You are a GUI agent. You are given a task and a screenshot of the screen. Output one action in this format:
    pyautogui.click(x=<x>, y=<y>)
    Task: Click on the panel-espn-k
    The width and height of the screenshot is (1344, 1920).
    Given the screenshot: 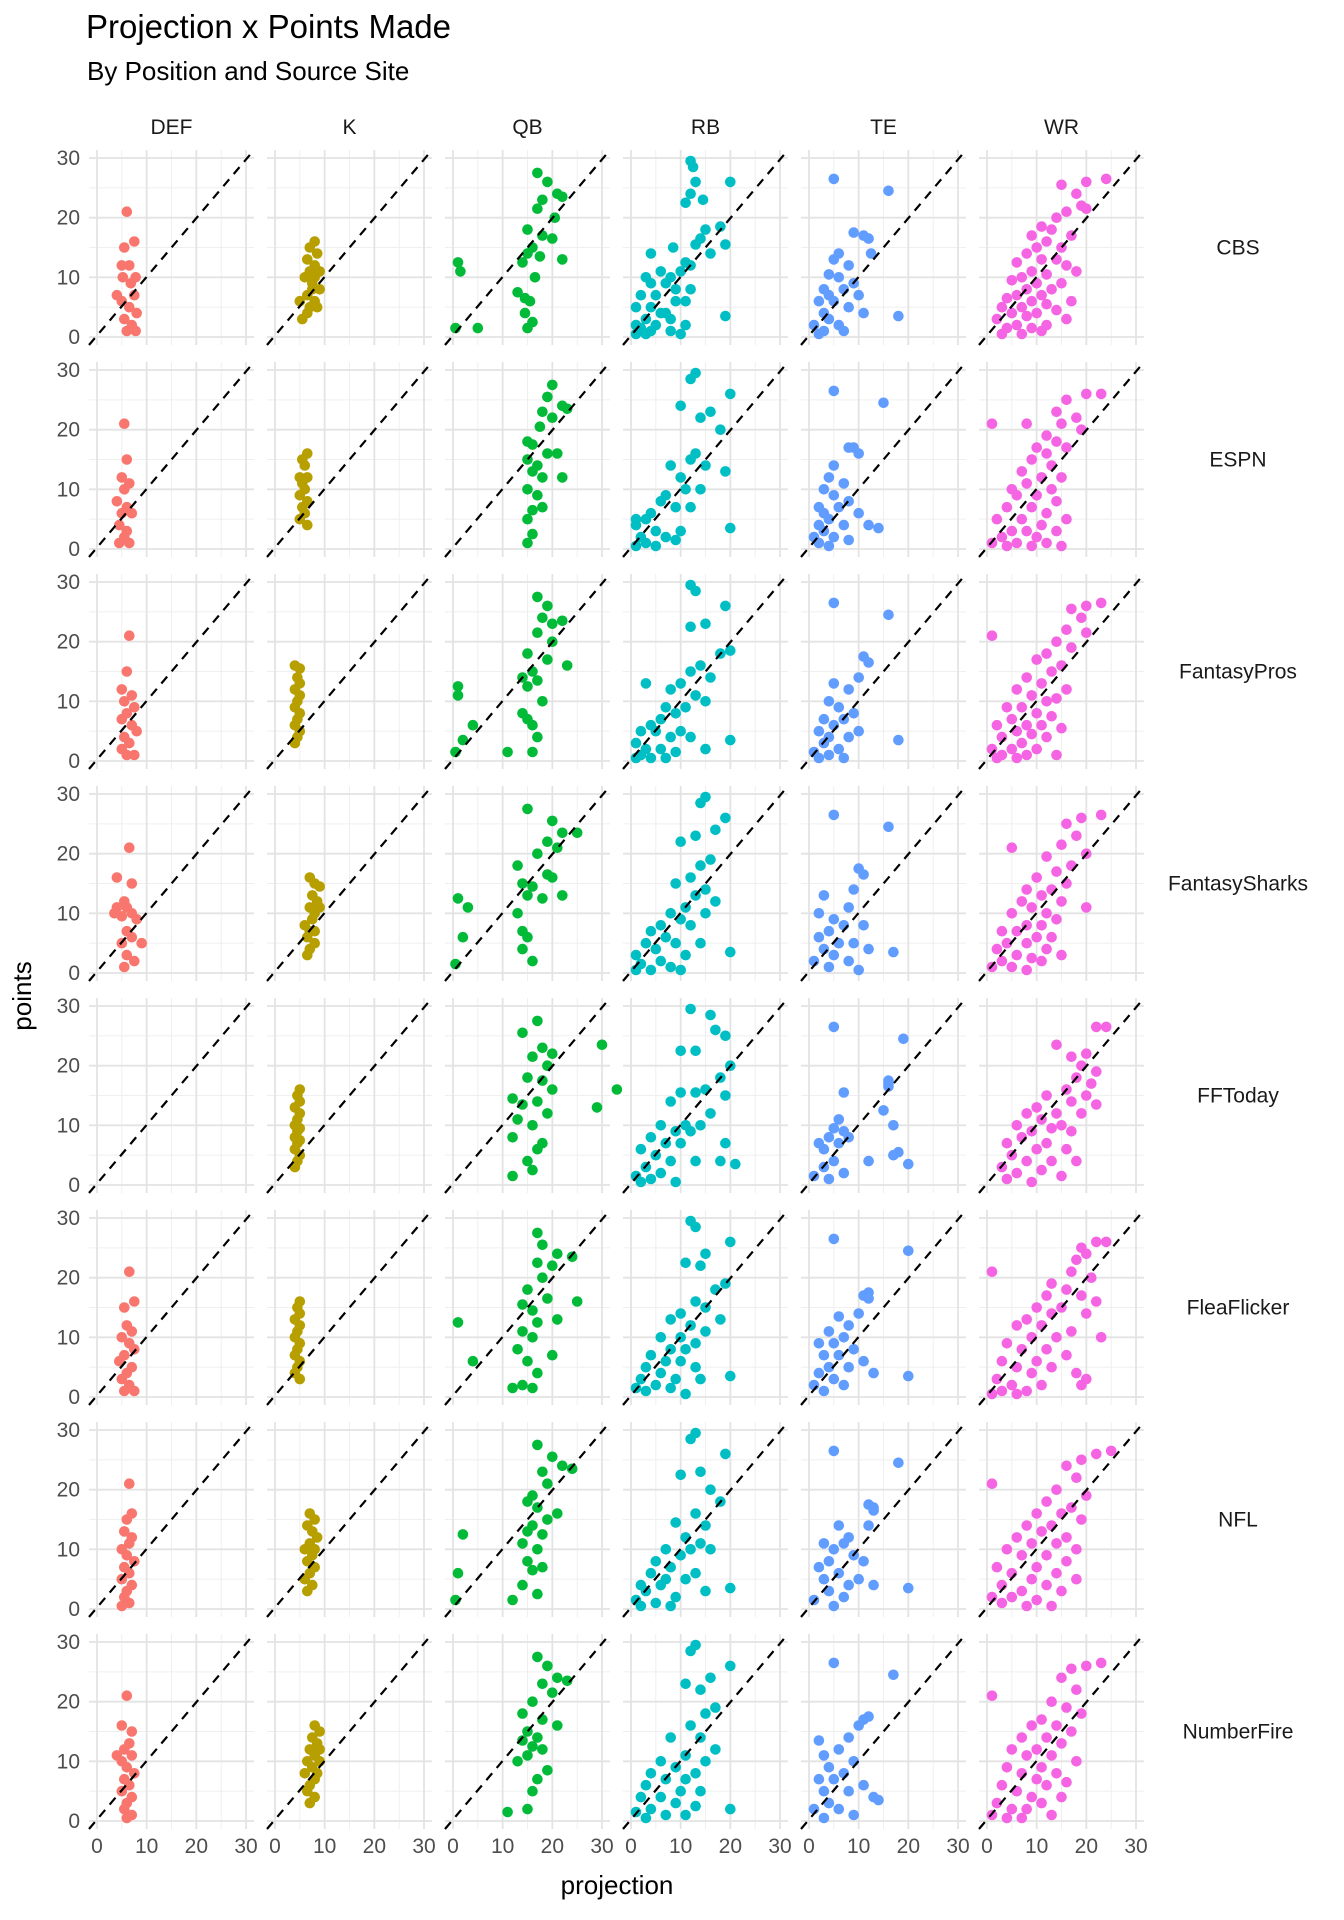 What is the action you would take?
    pyautogui.click(x=349, y=459)
    